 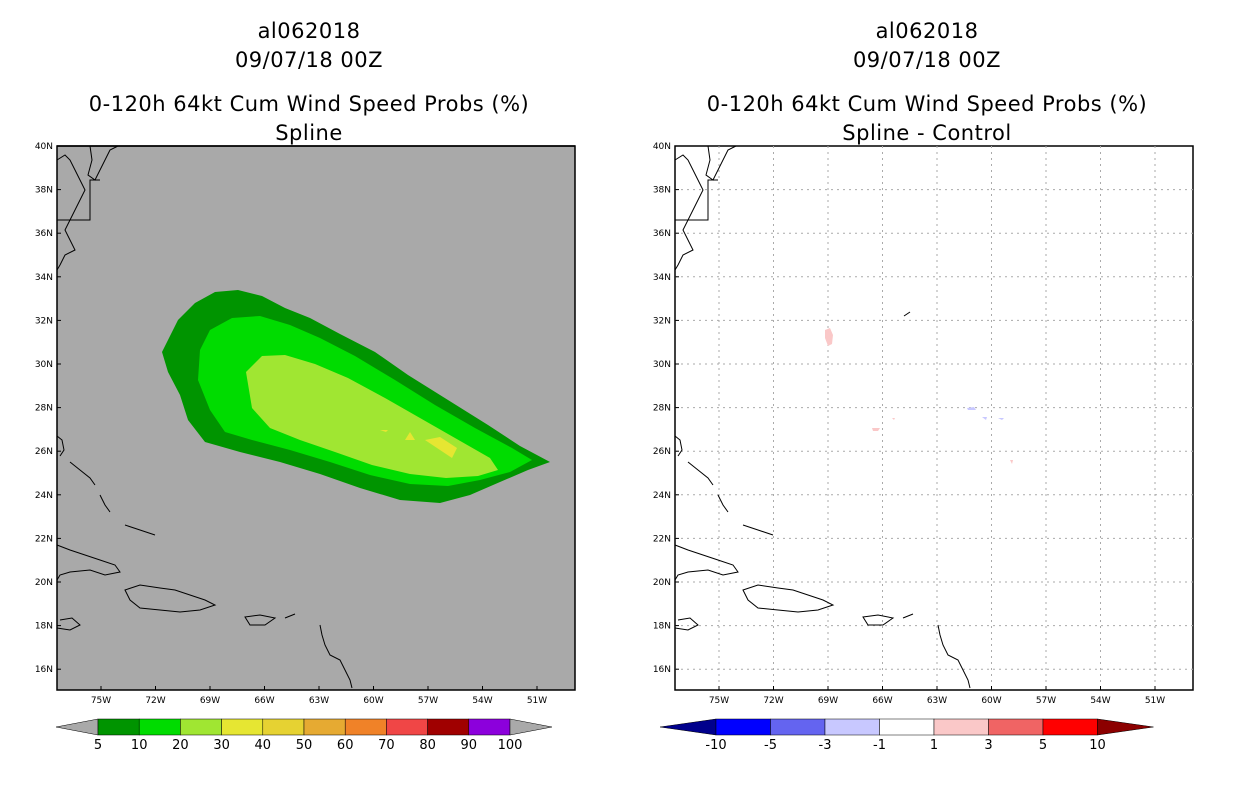 I want to click on left-lat-label: 32N, so click(x=44, y=321).